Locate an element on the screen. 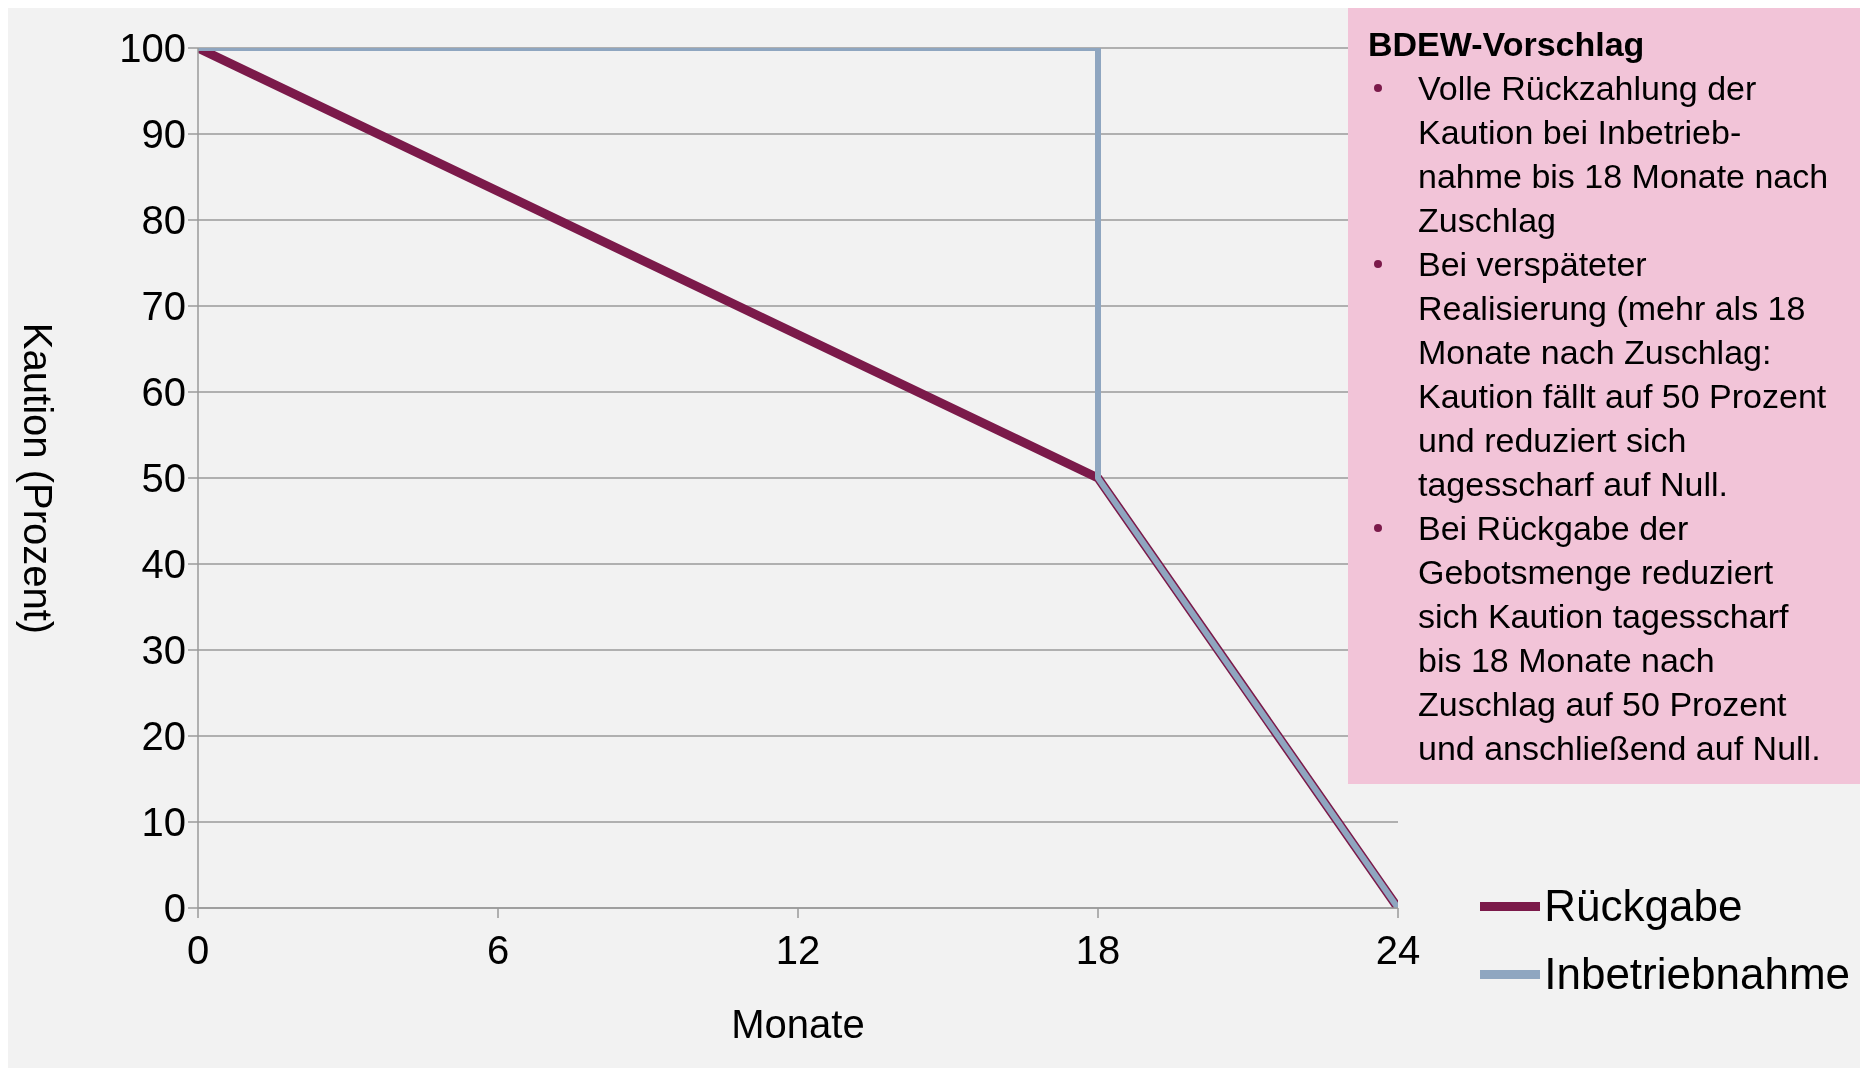  text: Bei verspäteter Realisierung (mehr als 18 Monate nach Zuschlag: Kaution fällt auf 50 Prozent und reduziert sich tagesscharf auf Null. is located at coordinates (1622, 374).